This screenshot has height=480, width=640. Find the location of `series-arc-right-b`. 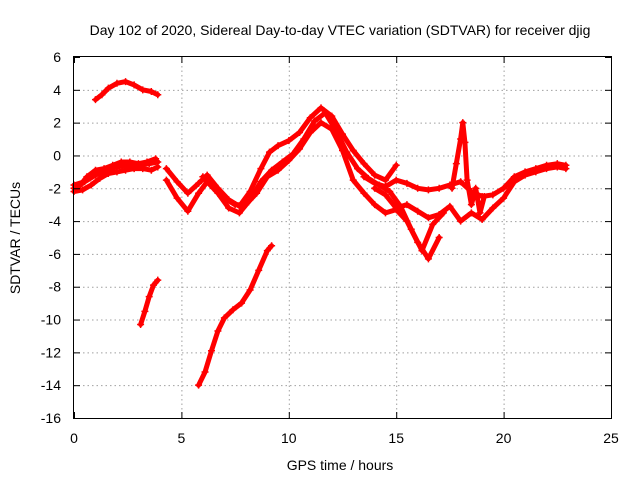

series-arc-right-b is located at coordinates (470, 194).